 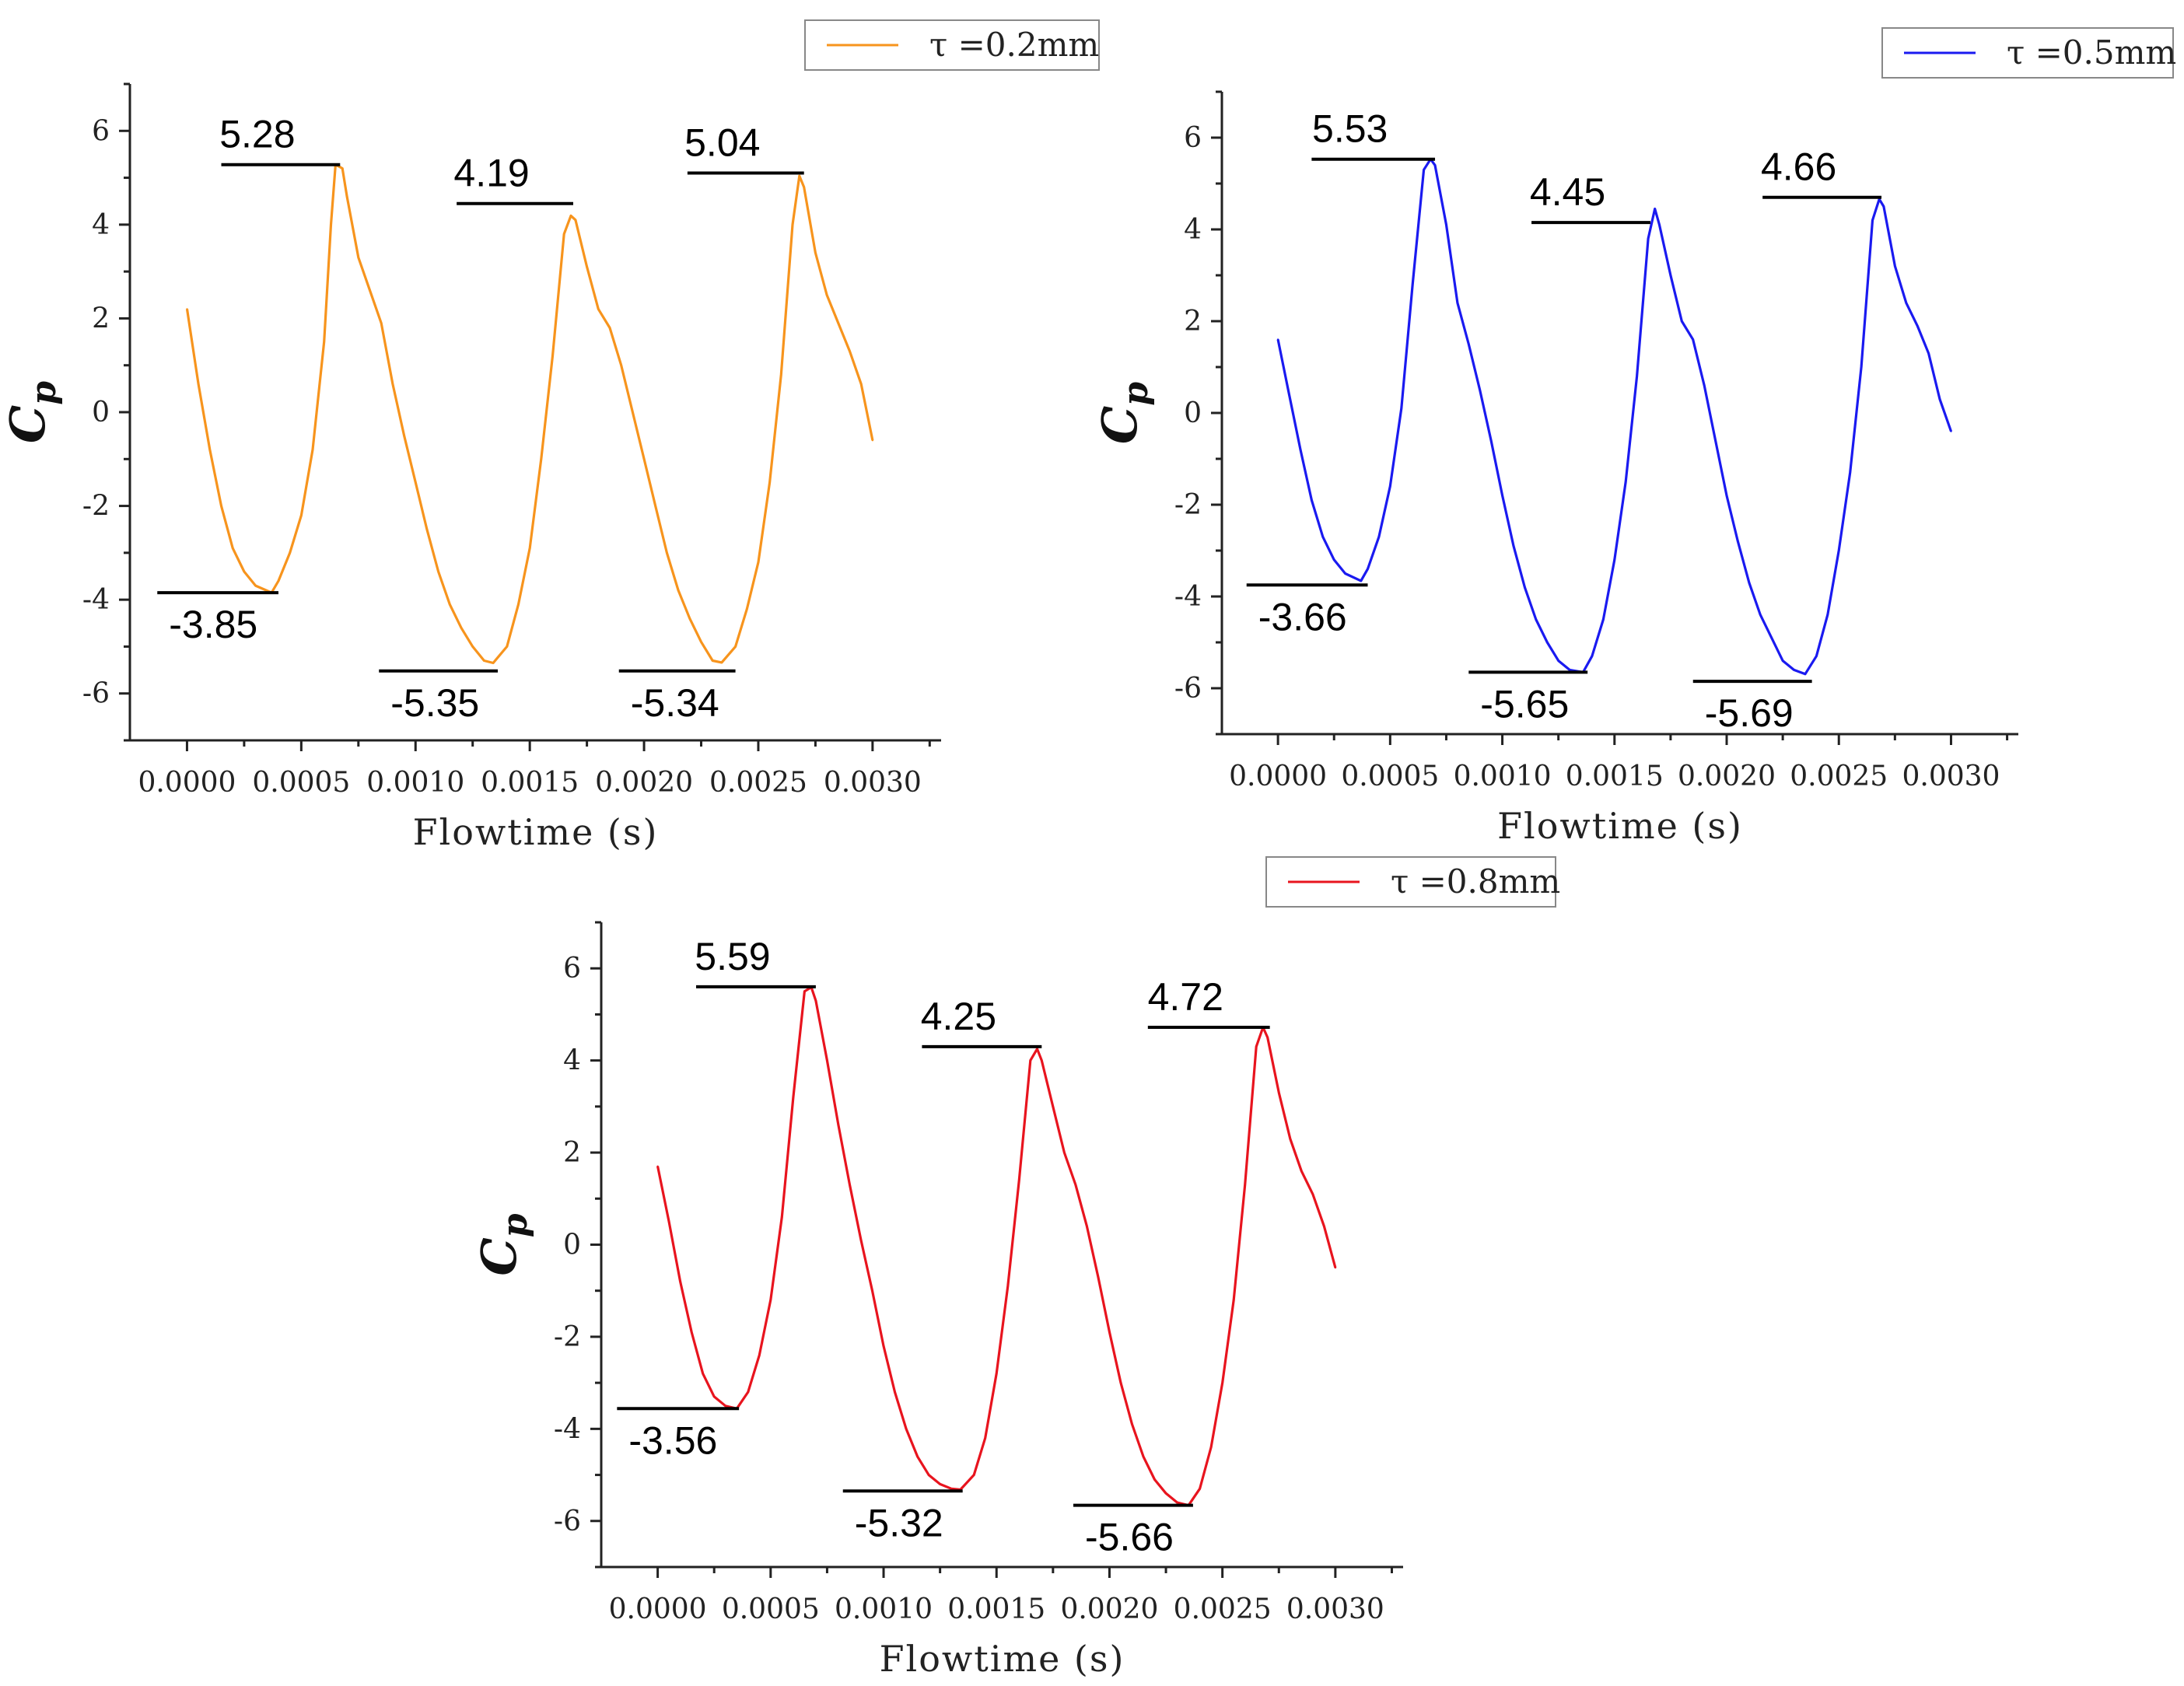 I want to click on x-tick-label: 0.0020, so click(x=1109, y=1609).